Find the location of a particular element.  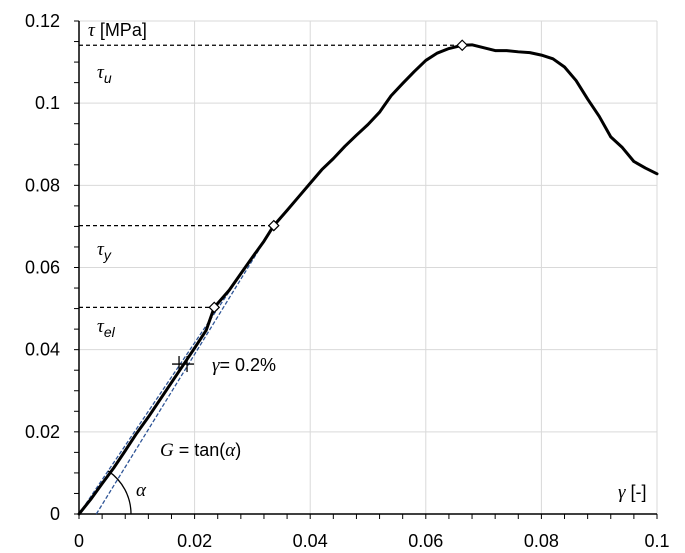

x-tick-label-5: 0.1 is located at coordinates (656, 541).